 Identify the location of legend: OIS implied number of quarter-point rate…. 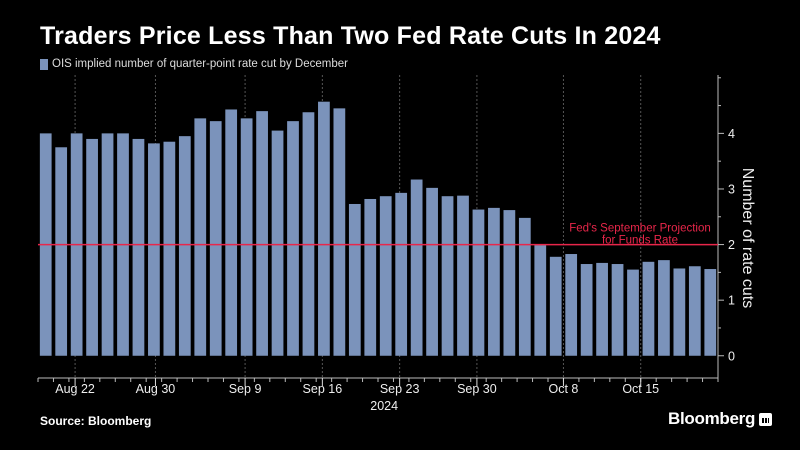
(194, 64).